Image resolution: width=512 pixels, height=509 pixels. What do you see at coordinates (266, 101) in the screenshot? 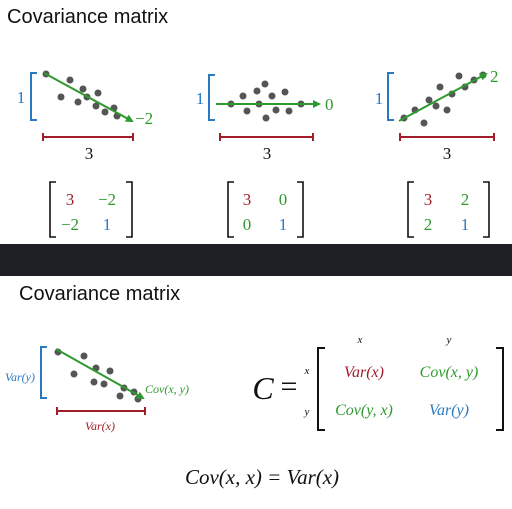
I see `scatter-points` at bounding box center [266, 101].